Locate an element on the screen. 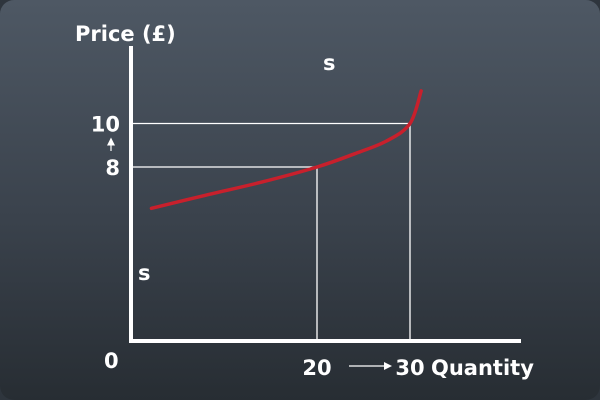 The width and height of the screenshot is (600, 400). curve-label-top: s is located at coordinates (329, 63).